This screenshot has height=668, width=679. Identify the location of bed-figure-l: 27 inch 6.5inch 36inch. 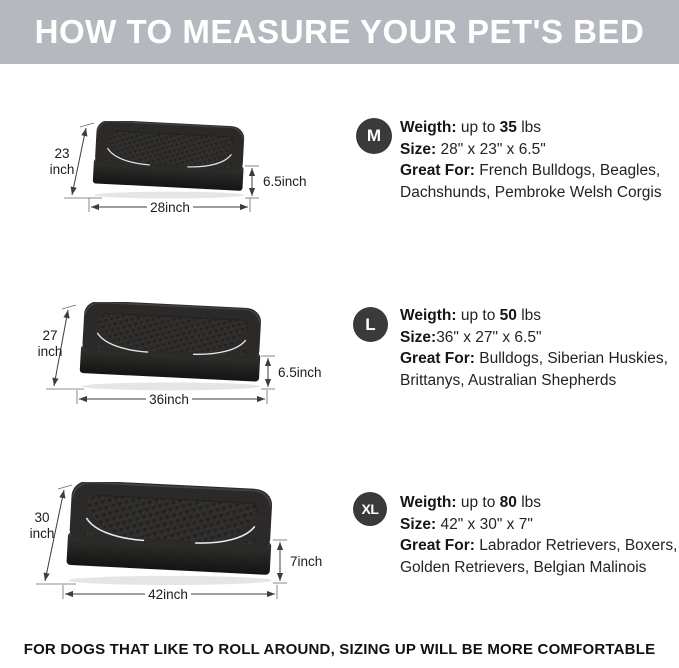
(180, 353).